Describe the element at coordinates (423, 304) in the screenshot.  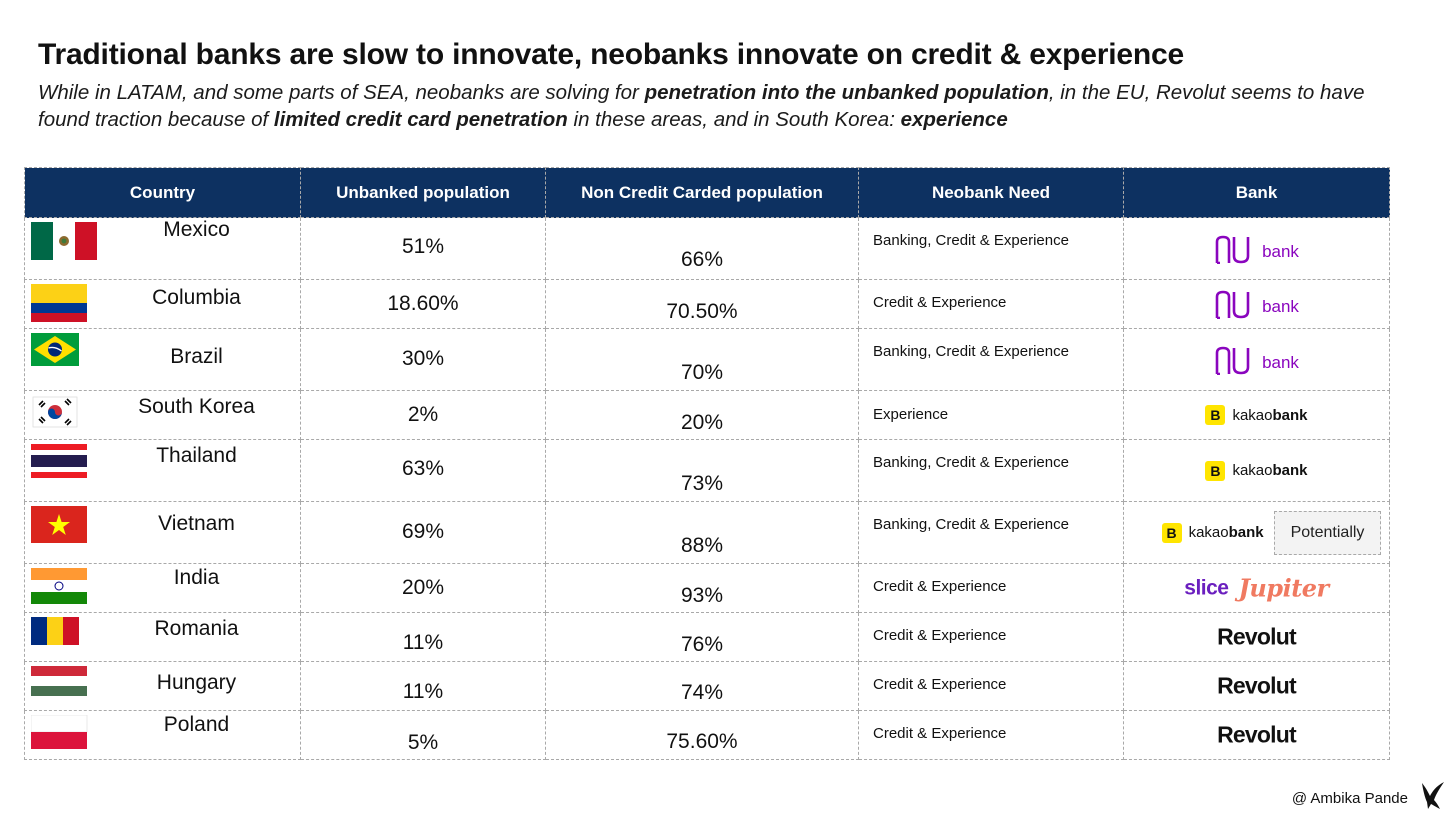
I see `unbanked-value: 18.60%` at that location.